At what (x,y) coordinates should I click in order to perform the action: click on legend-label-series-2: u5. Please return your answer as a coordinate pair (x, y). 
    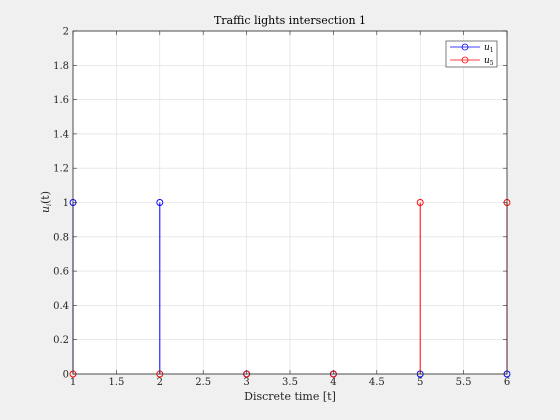
    Looking at the image, I should click on (489, 61).